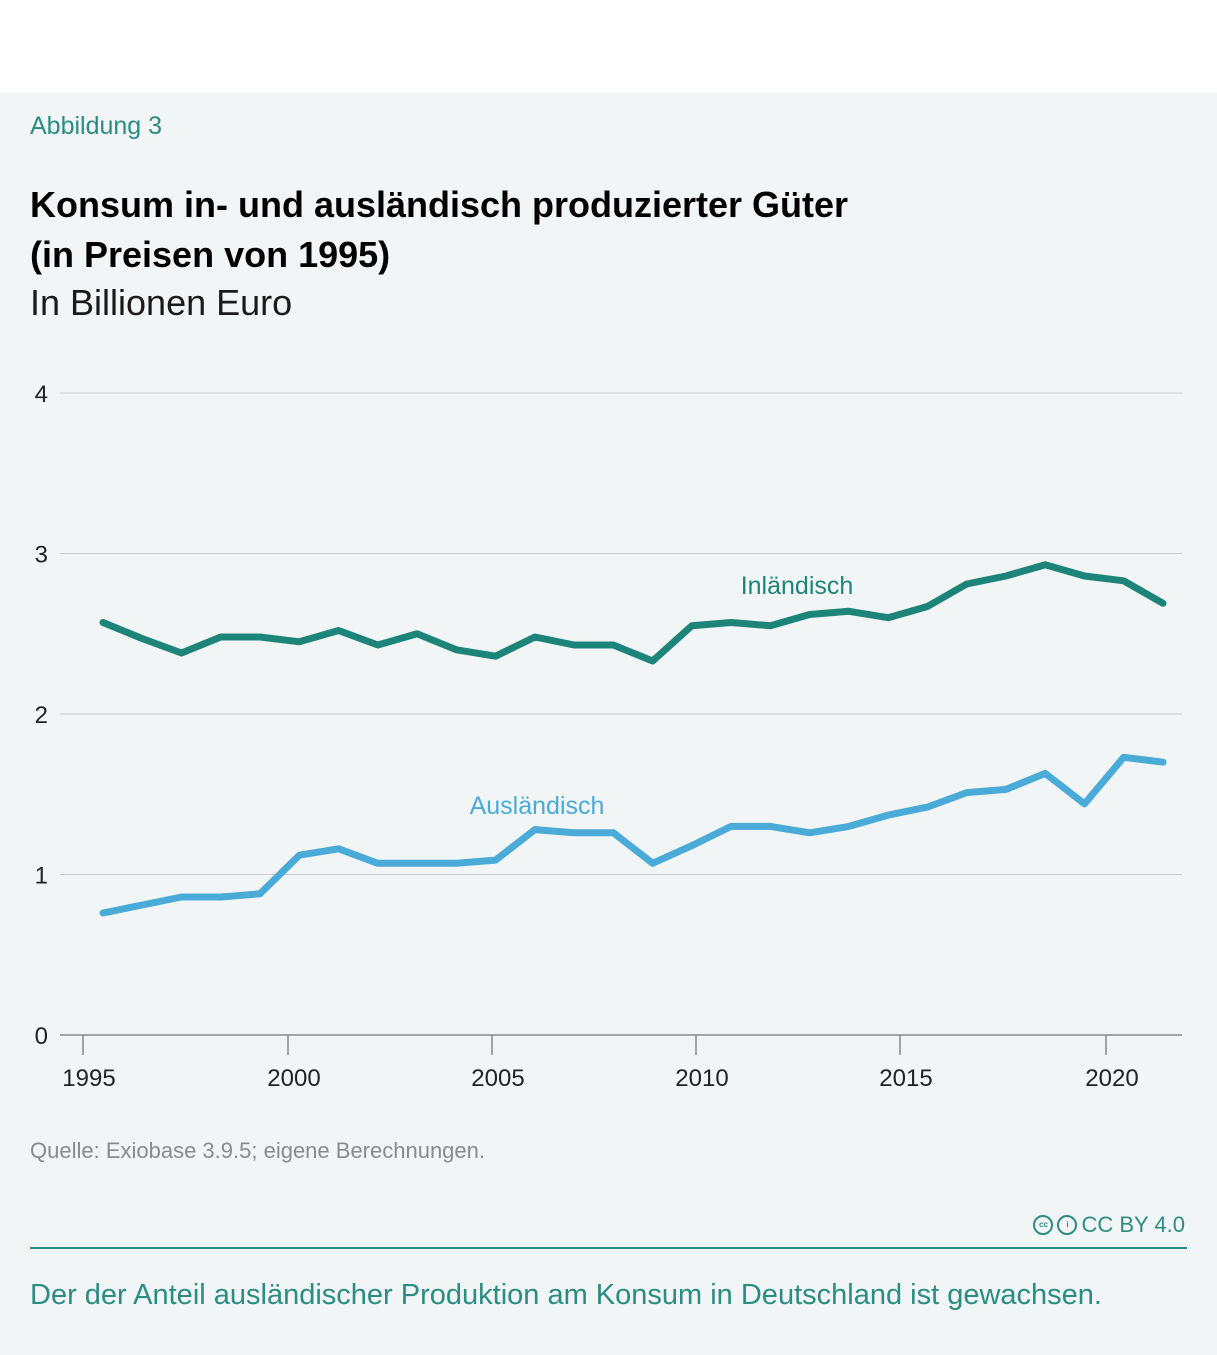 Image resolution: width=1217 pixels, height=1355 pixels. Describe the element at coordinates (96, 126) in the screenshot. I see `figure-label: Abbildung 3` at that location.